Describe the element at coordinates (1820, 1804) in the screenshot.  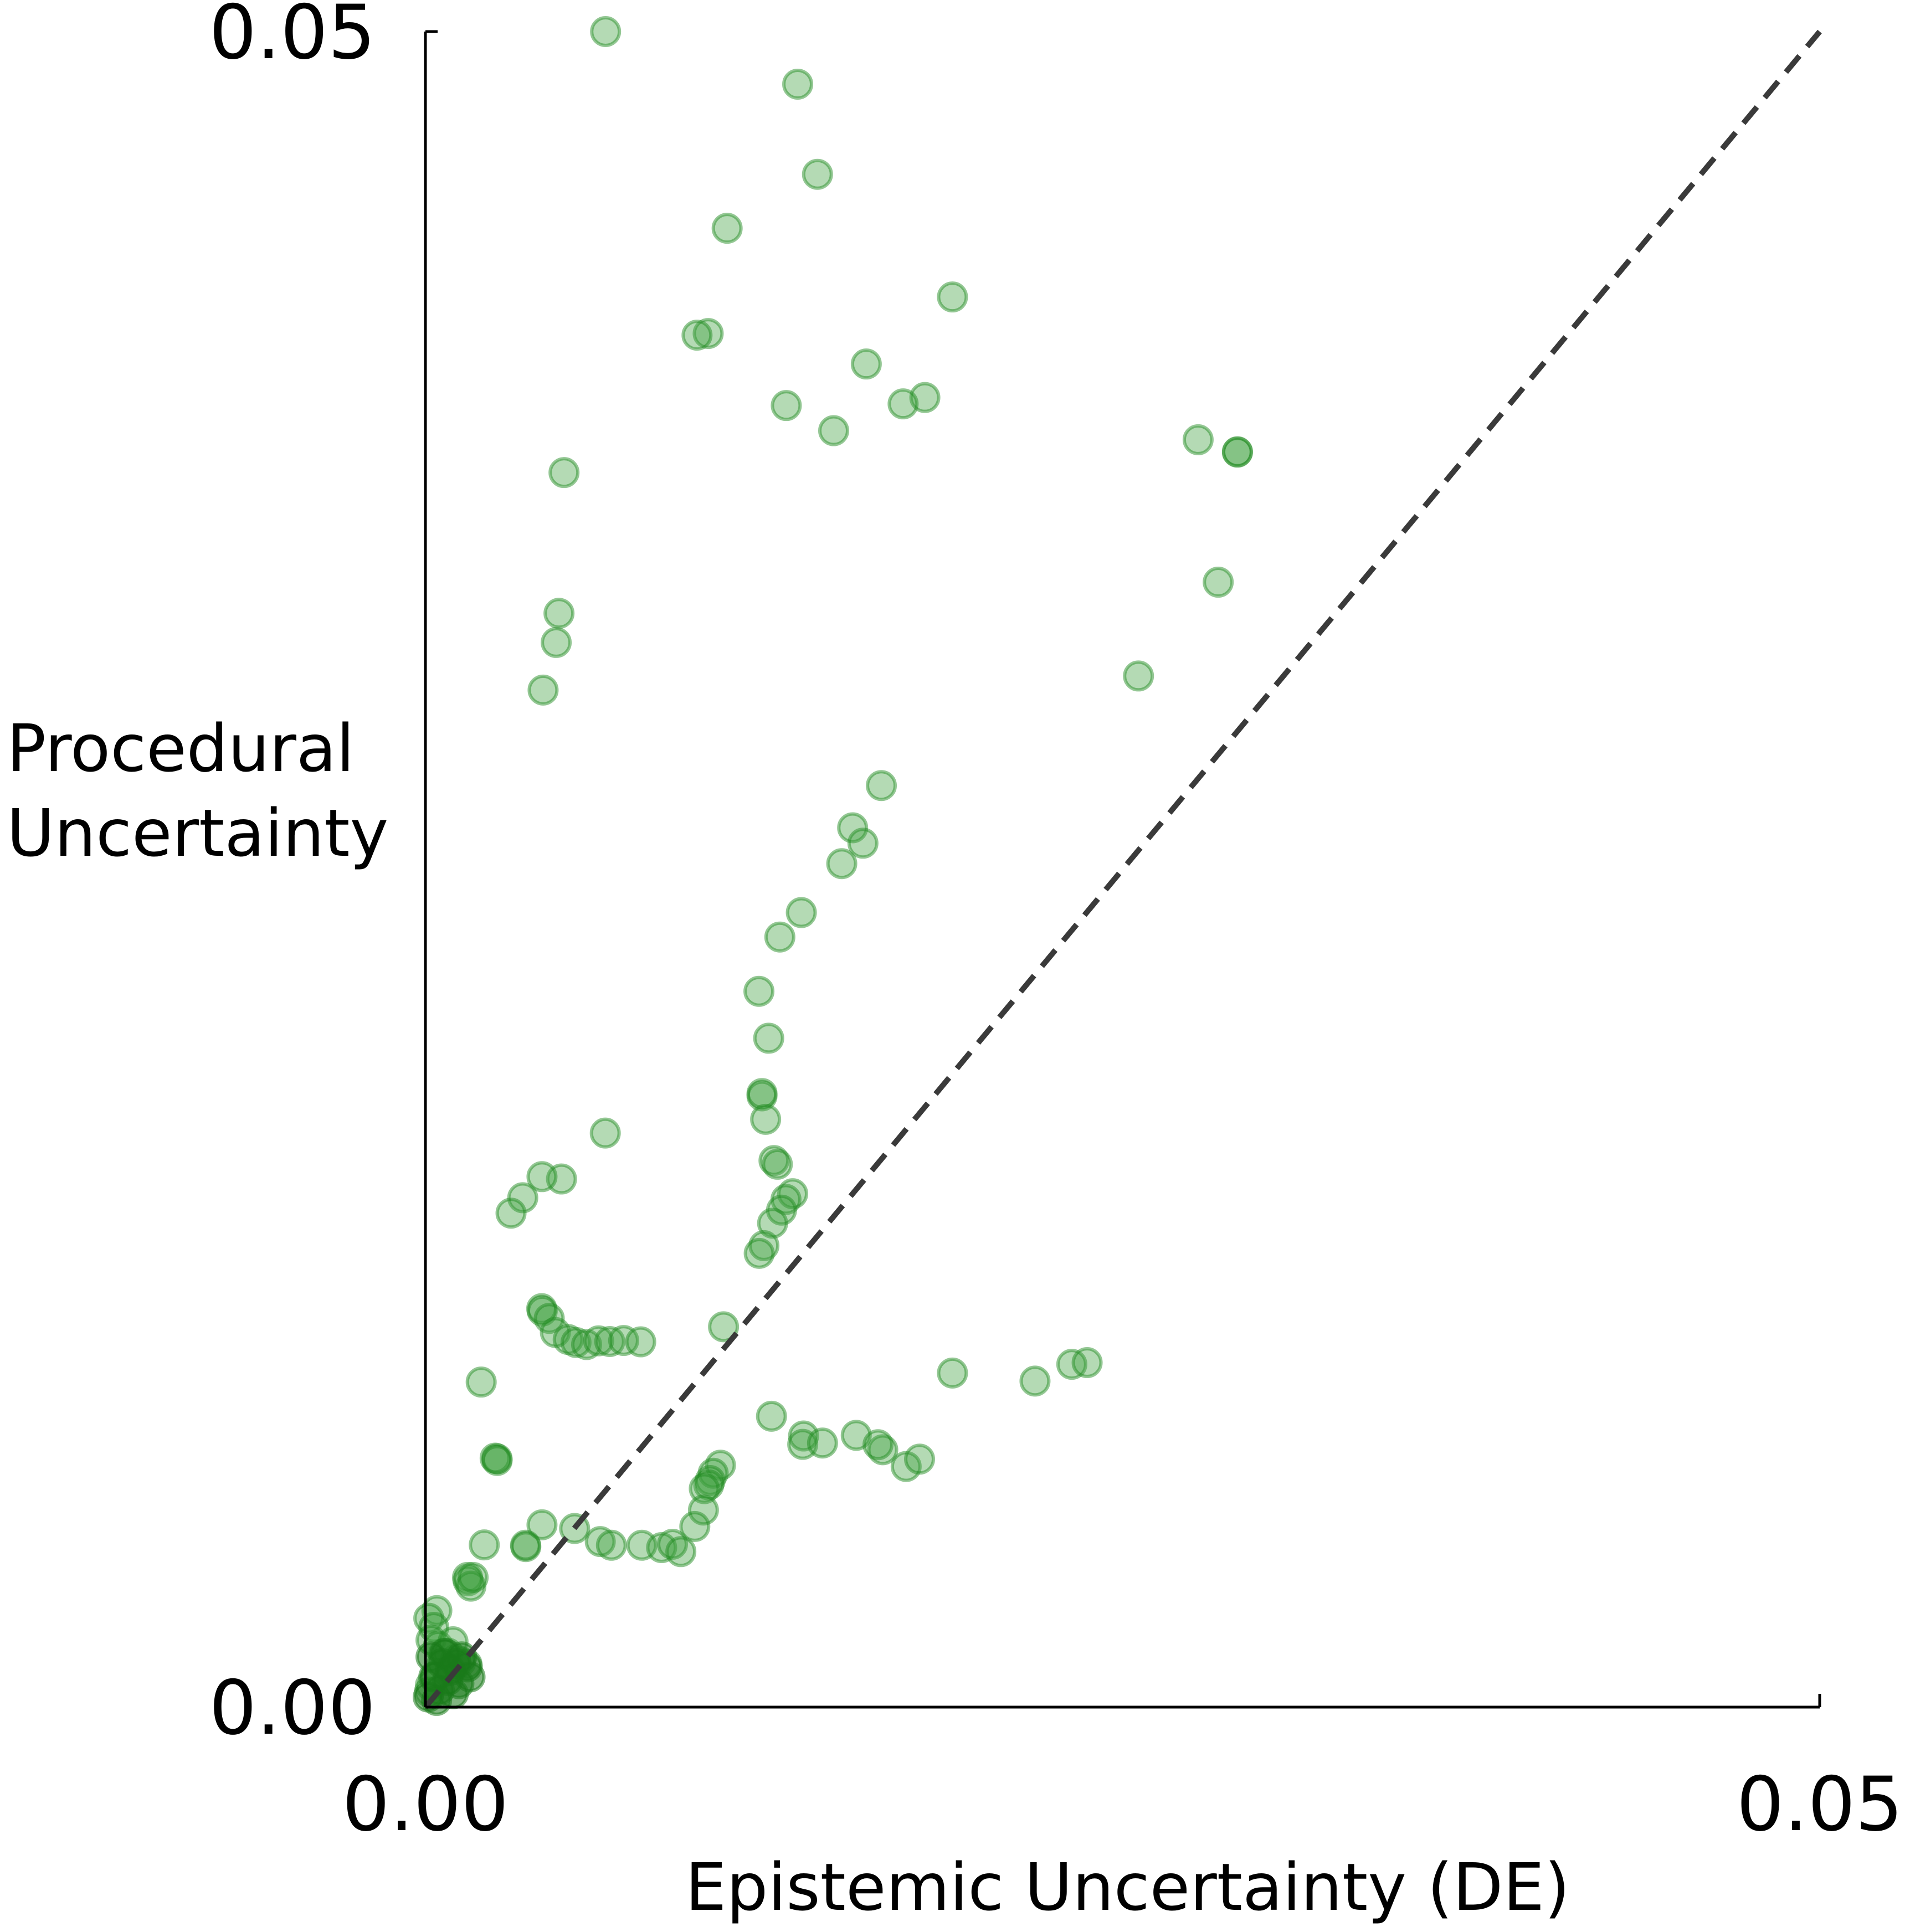
I see `x-tick-label-max: 0.05` at that location.